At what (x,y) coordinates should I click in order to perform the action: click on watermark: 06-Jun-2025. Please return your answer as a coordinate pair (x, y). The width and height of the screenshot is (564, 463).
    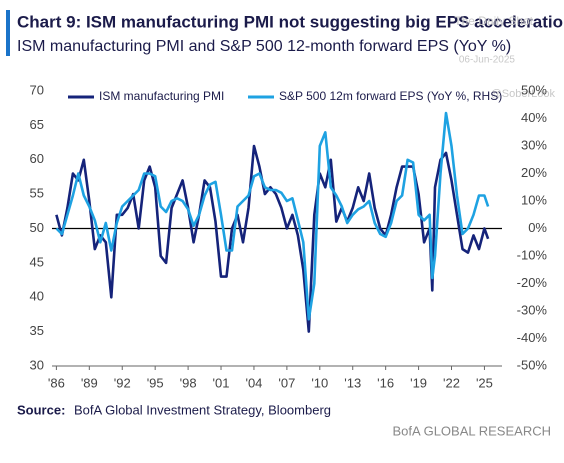
    Looking at the image, I should click on (487, 60).